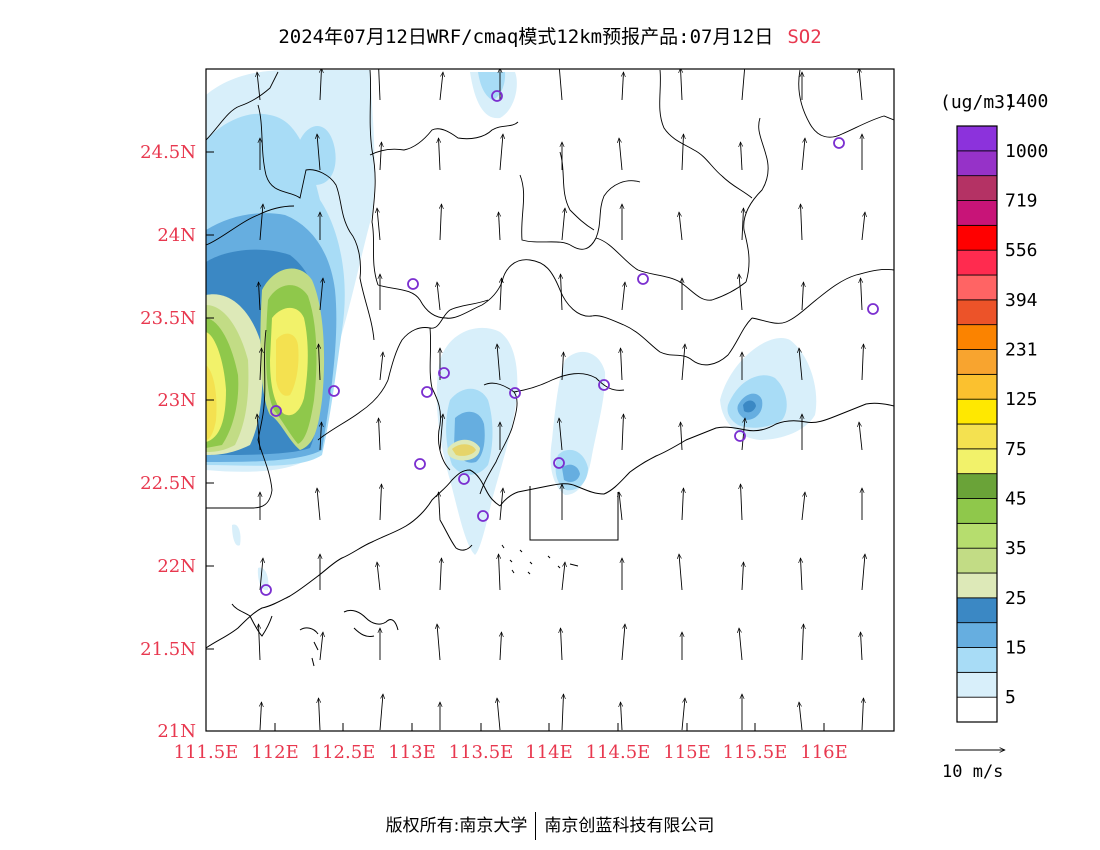 The width and height of the screenshot is (1100, 850). What do you see at coordinates (973, 772) in the screenshot?
I see `wind-scale-label: 10 m/s` at bounding box center [973, 772].